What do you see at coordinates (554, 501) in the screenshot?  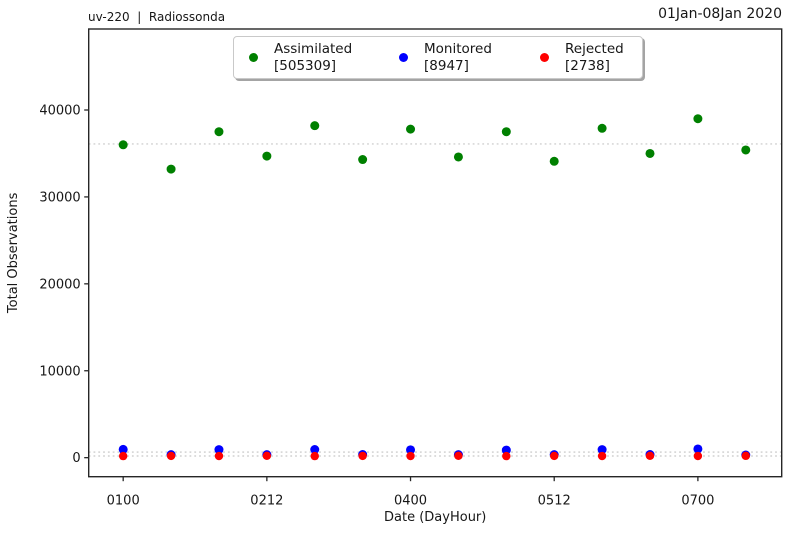 I see `x-tick-label: 0512` at bounding box center [554, 501].